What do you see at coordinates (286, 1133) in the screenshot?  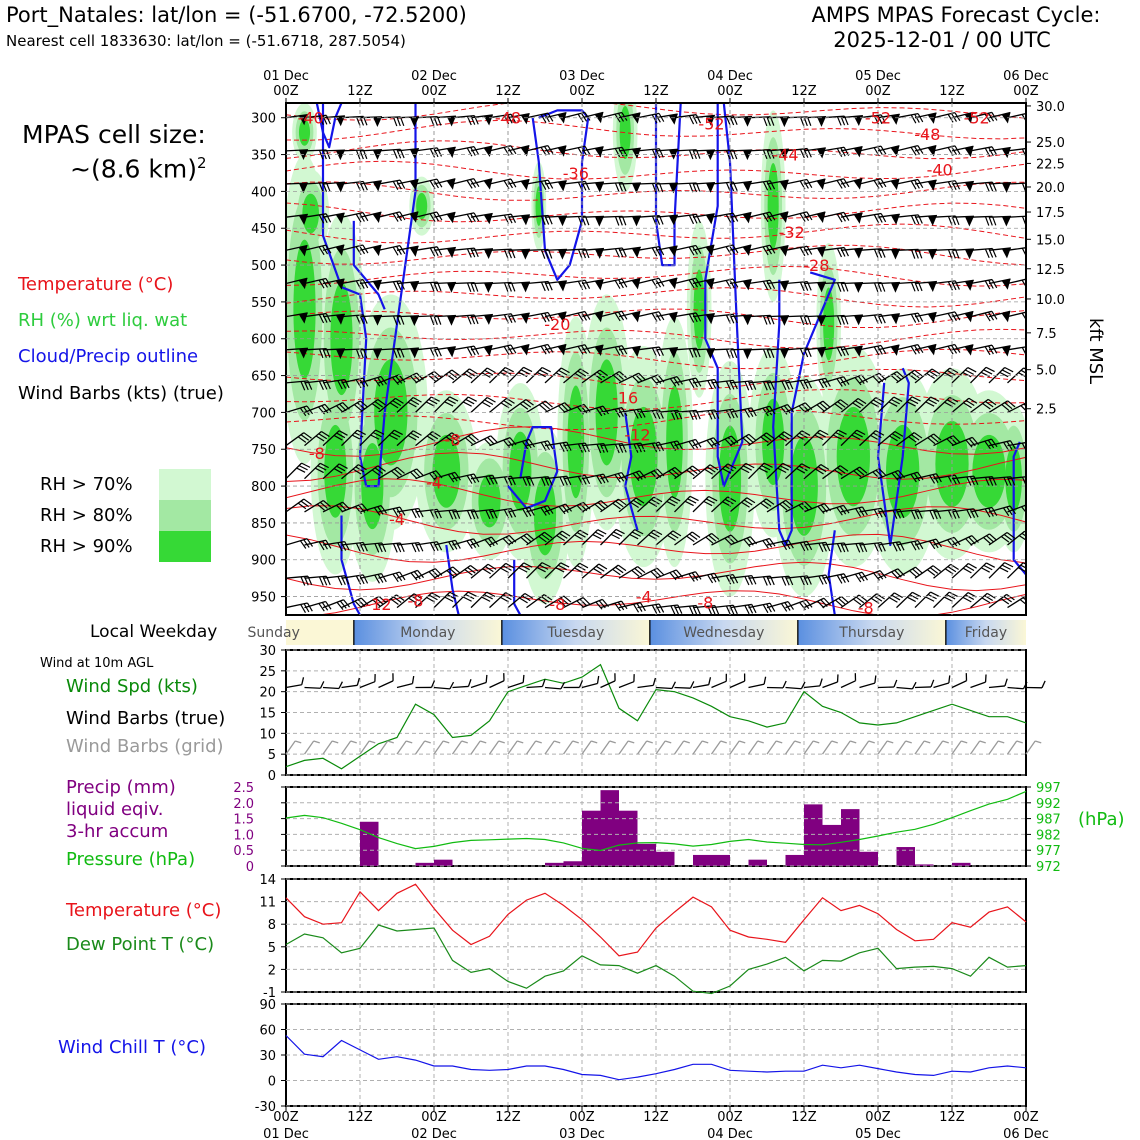 I see `bottom-day-label: 01 Dec` at bounding box center [286, 1133].